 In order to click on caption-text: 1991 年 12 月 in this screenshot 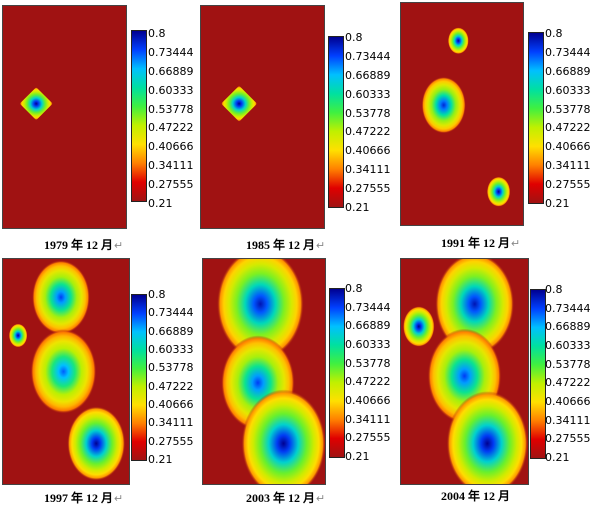, I will do `click(476, 243)`.